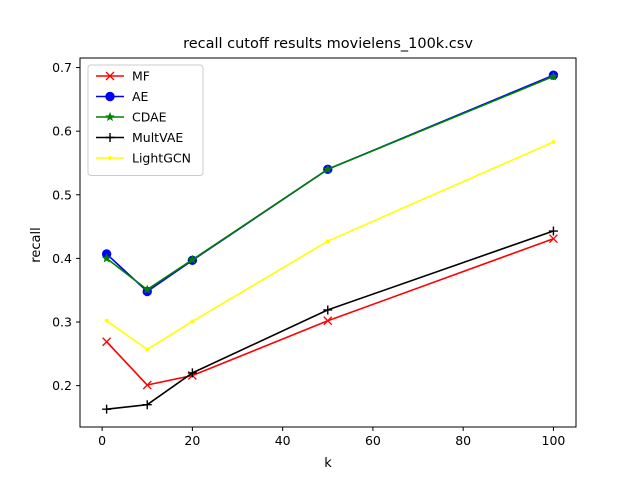  What do you see at coordinates (328, 44) in the screenshot?
I see `chart-title: recall cutoff results movielens_100k.csv` at bounding box center [328, 44].